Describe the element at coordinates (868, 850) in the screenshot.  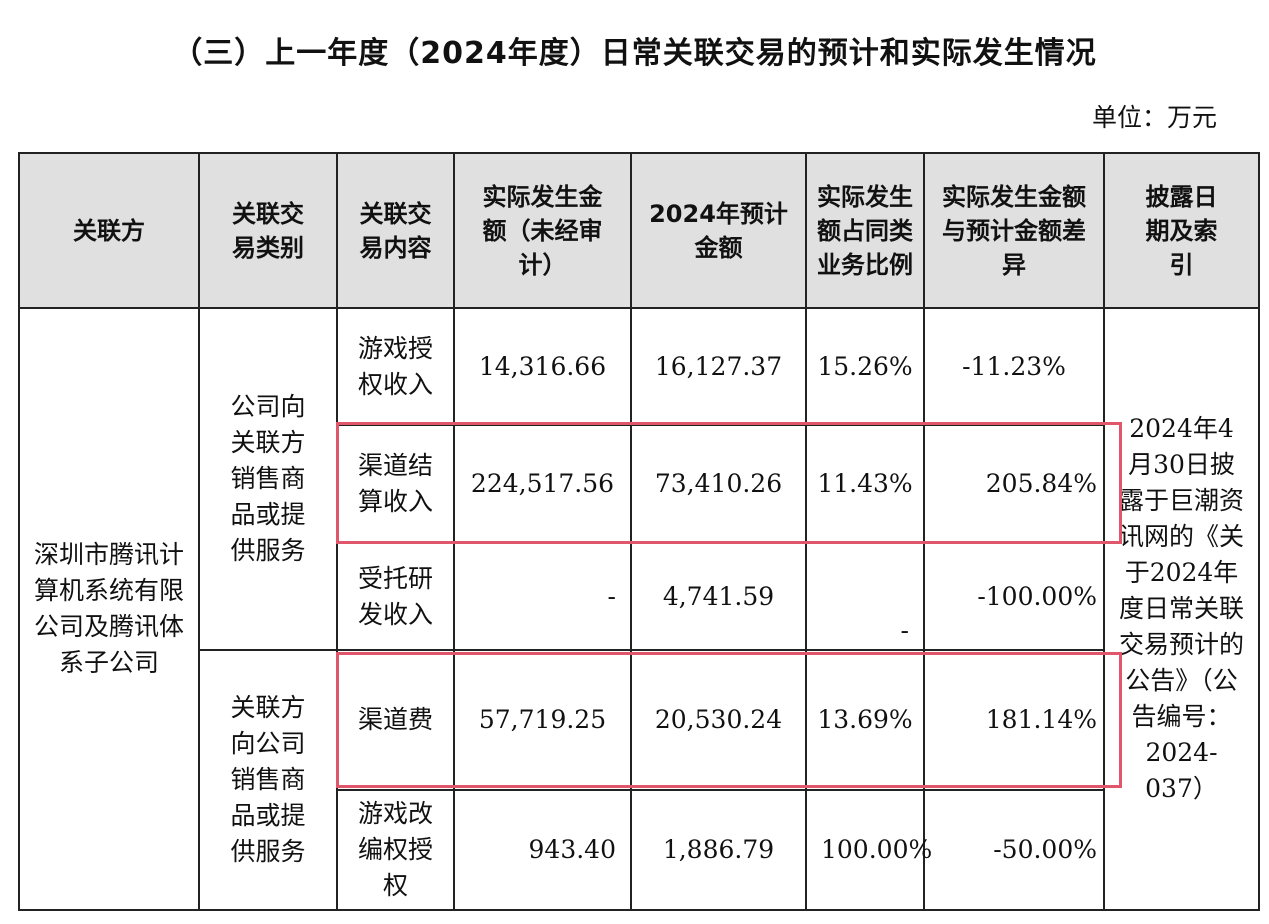
I see `ratio-cell: 100.00%` at that location.